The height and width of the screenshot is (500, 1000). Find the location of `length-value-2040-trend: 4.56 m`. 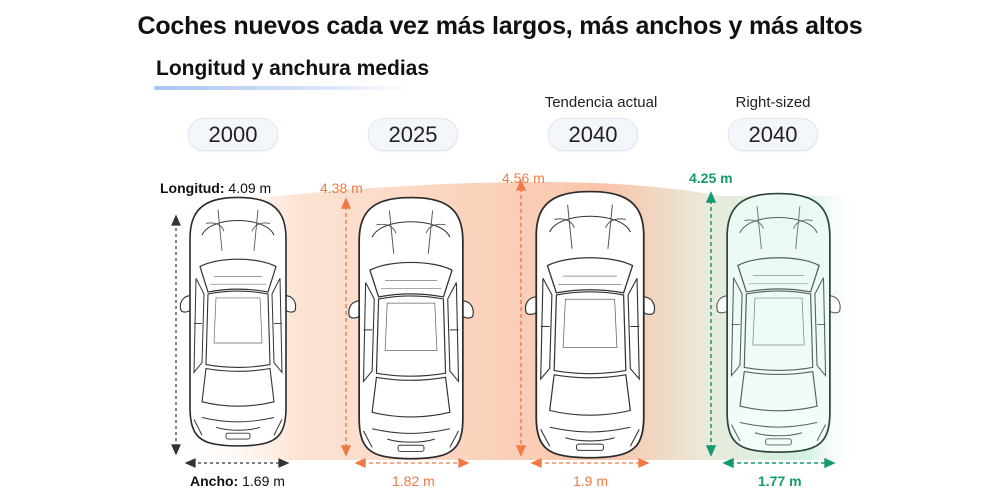

length-value-2040-trend: 4.56 m is located at coordinates (523, 178).